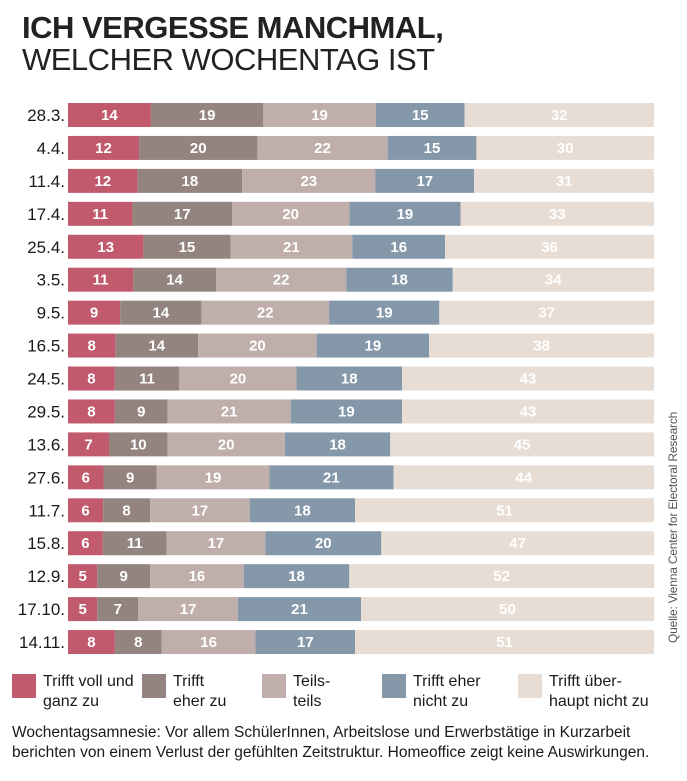  What do you see at coordinates (51, 313) in the screenshot?
I see `y-tick-label: 9.5.` at bounding box center [51, 313].